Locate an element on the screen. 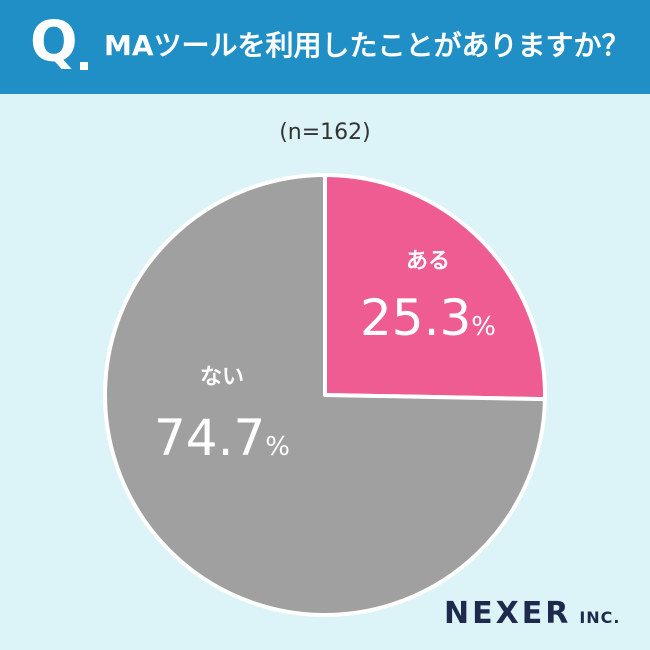 The width and height of the screenshot is (650, 650). sample-size: (n=162) is located at coordinates (325, 132).